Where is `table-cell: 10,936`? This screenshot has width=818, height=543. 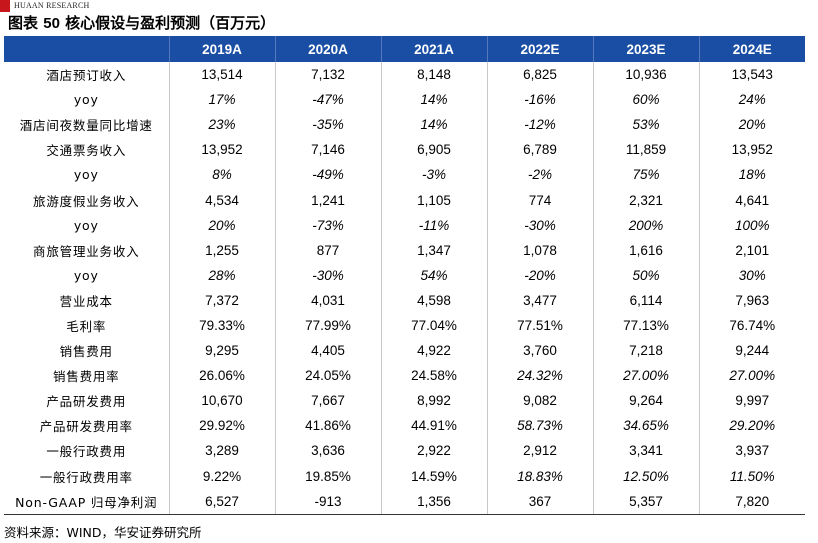 table-cell: 10,936 is located at coordinates (646, 75).